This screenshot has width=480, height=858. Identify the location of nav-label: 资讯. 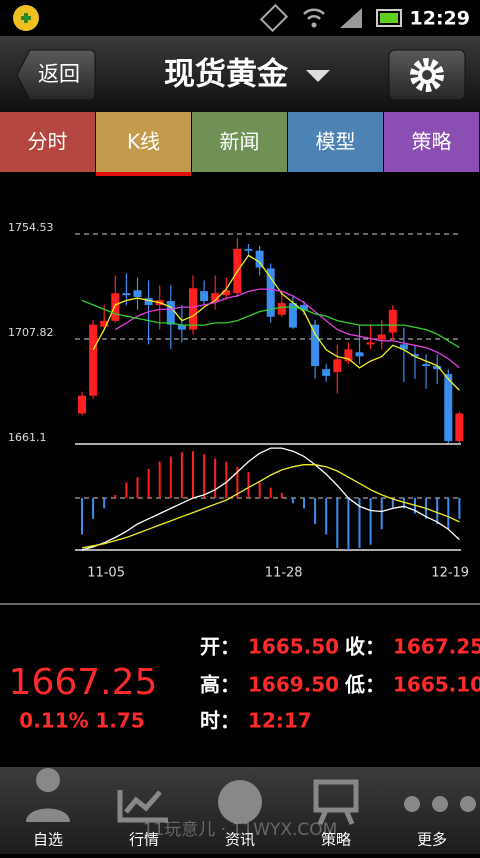
(240, 840).